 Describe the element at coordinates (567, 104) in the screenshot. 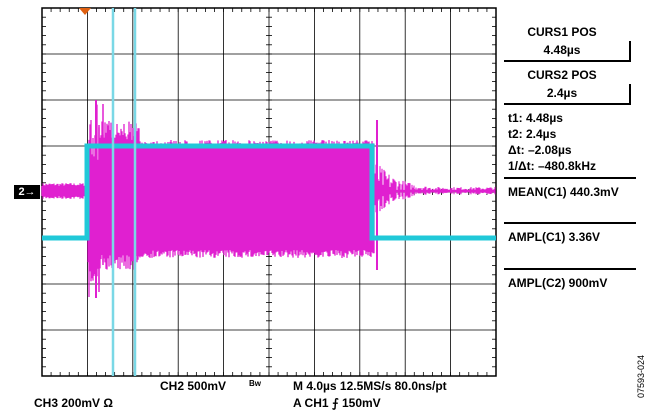

I see `curs2-underline` at that location.